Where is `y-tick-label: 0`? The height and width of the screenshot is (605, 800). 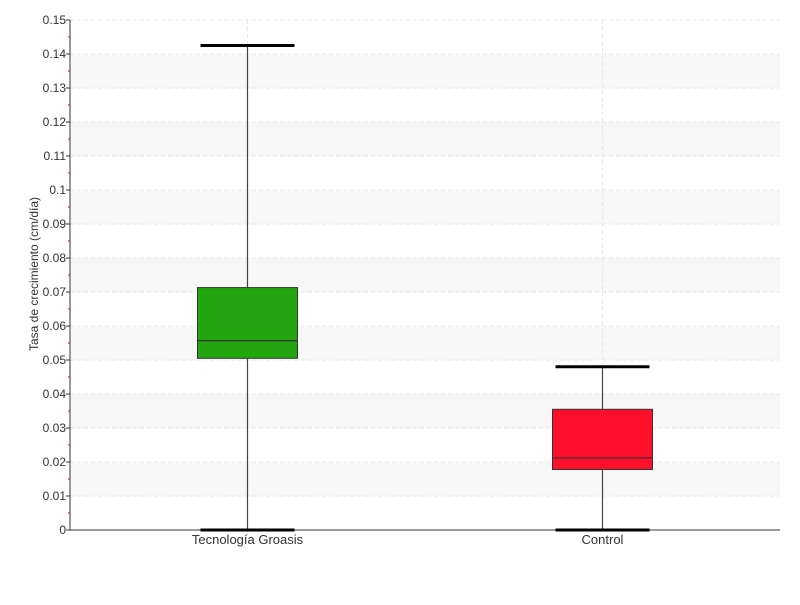
y-tick-label: 0 is located at coordinates (62, 530).